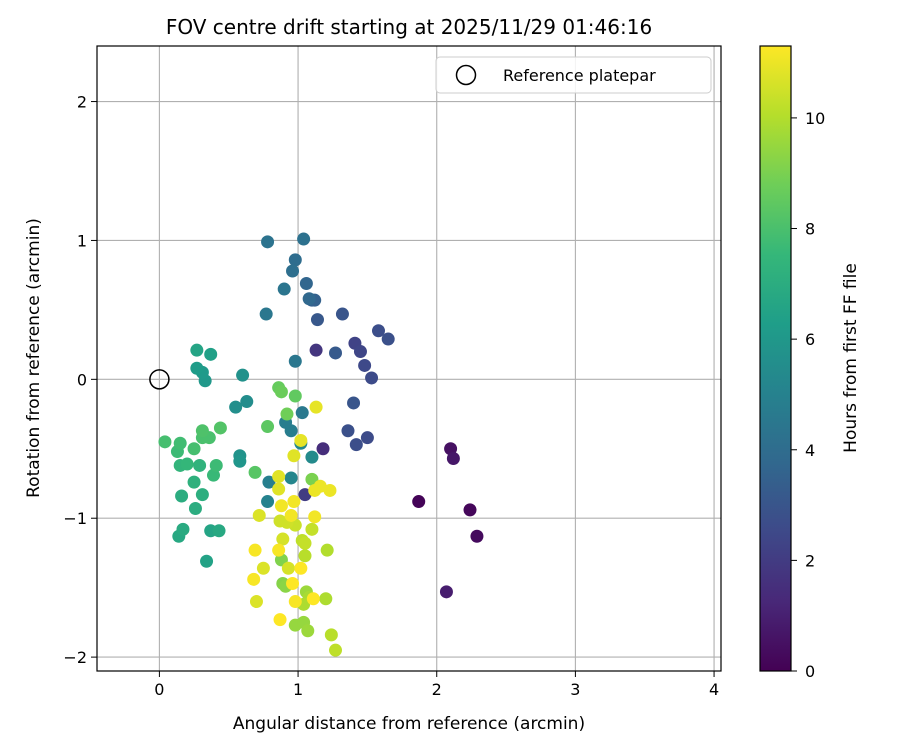 Image resolution: width=900 pixels, height=750 pixels. Describe the element at coordinates (75, 518) in the screenshot. I see `y-tick-label: −1` at that location.